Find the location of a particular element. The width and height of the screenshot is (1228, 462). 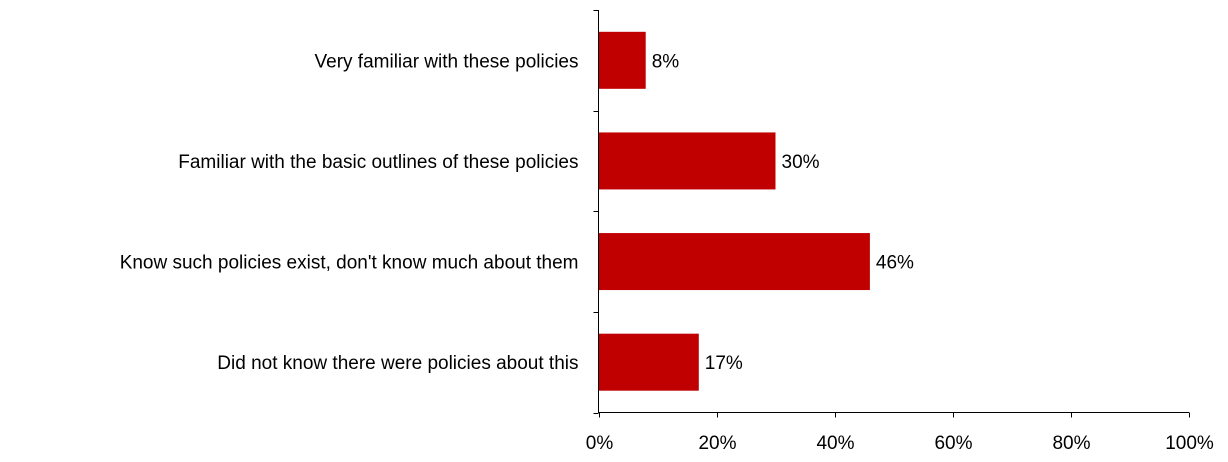

x-tick-label: 60% is located at coordinates (953, 443).